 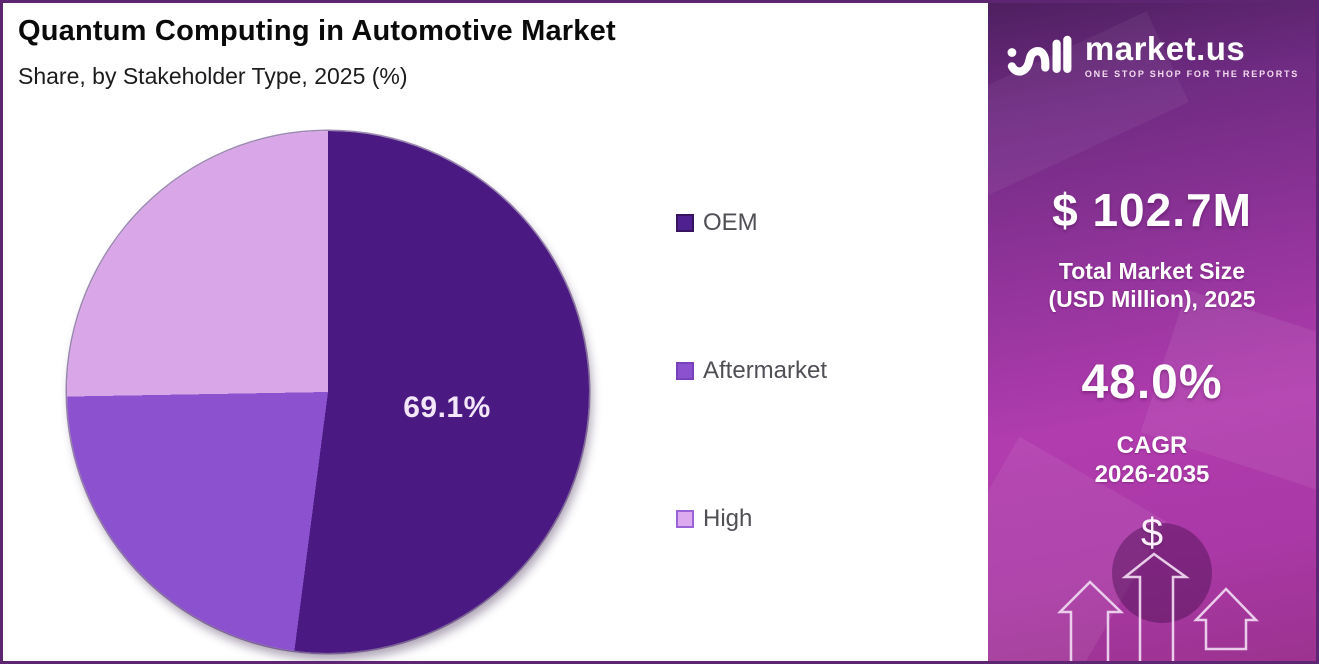 What do you see at coordinates (1039, 55) in the screenshot?
I see `marketus-logo-icon` at bounding box center [1039, 55].